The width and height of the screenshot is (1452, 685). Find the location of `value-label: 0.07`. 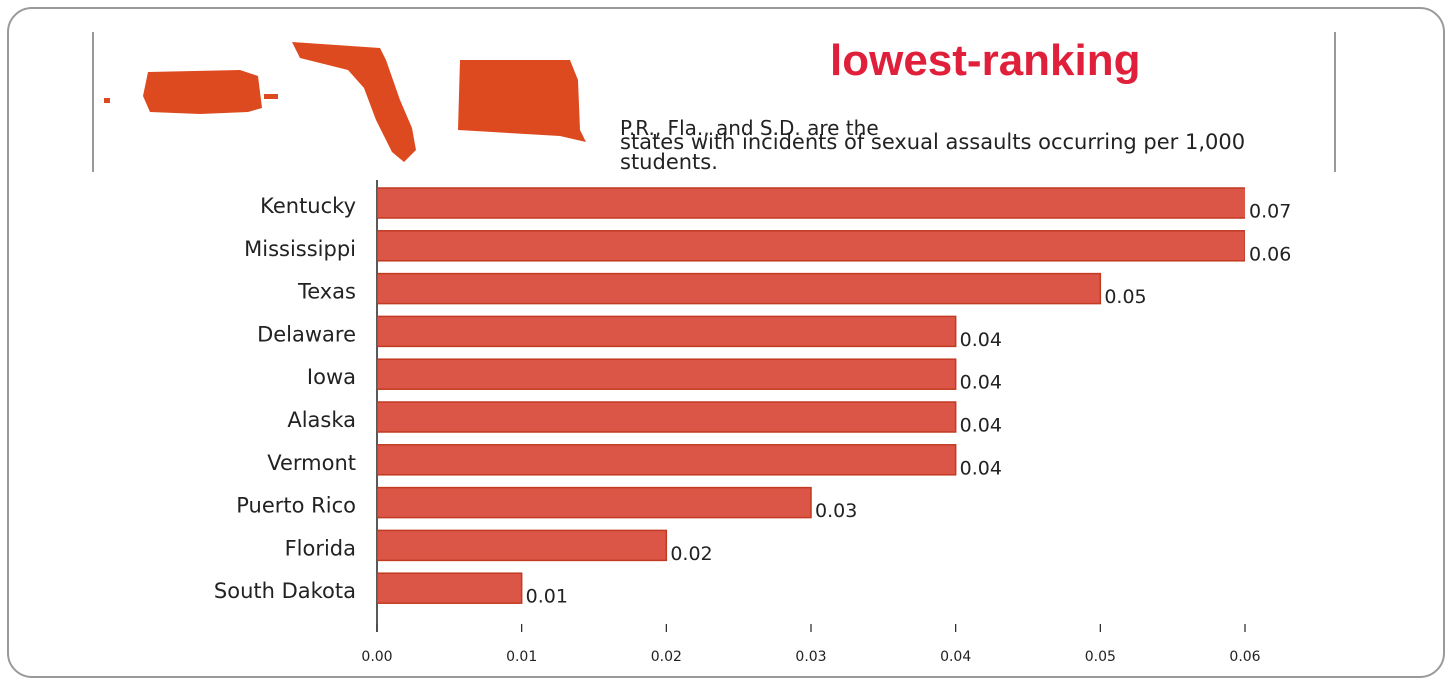

value-label: 0.07 is located at coordinates (1270, 212).